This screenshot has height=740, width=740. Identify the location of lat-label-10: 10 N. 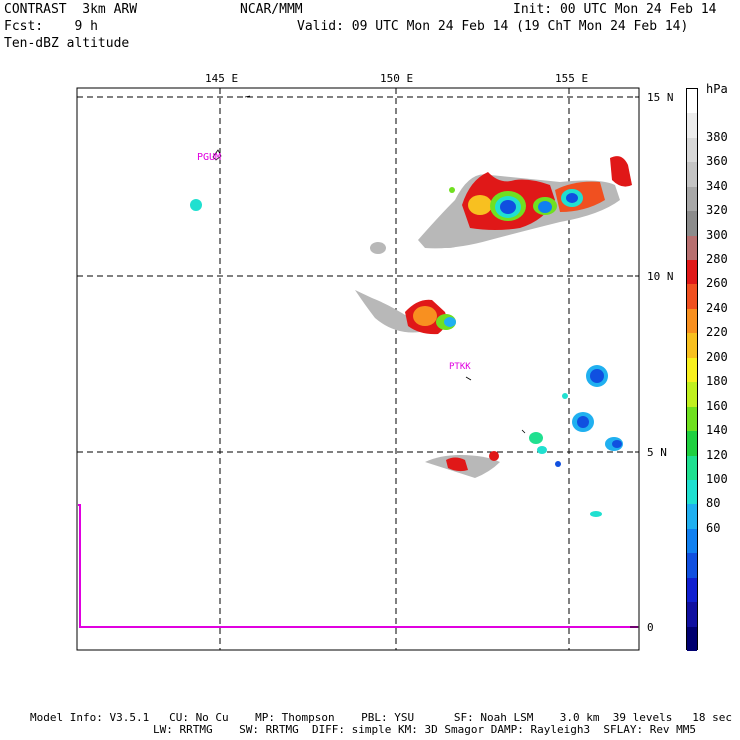
(660, 276).